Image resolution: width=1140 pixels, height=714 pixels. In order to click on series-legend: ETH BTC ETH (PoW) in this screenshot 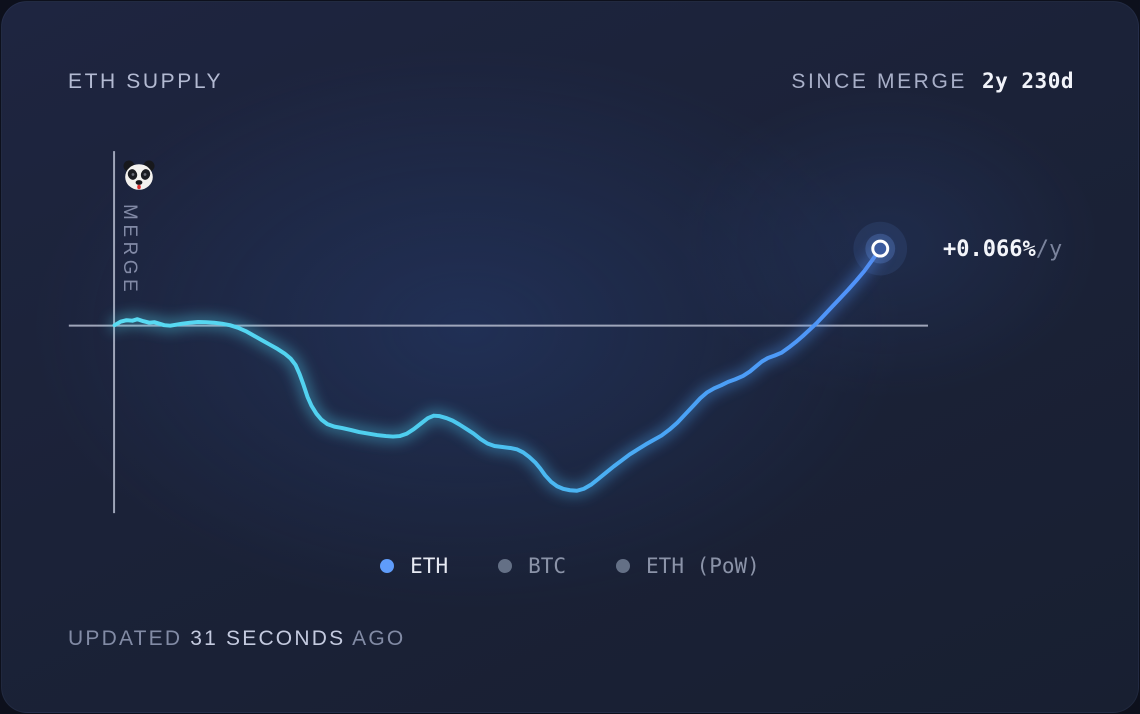, I will do `click(570, 566)`.